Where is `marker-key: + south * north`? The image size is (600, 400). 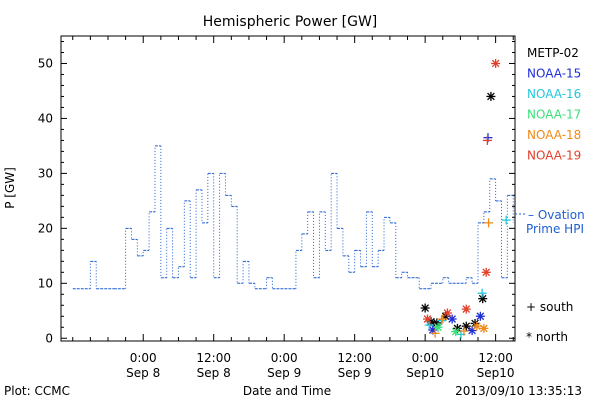 marker-key: + south * north is located at coordinates (549, 322).